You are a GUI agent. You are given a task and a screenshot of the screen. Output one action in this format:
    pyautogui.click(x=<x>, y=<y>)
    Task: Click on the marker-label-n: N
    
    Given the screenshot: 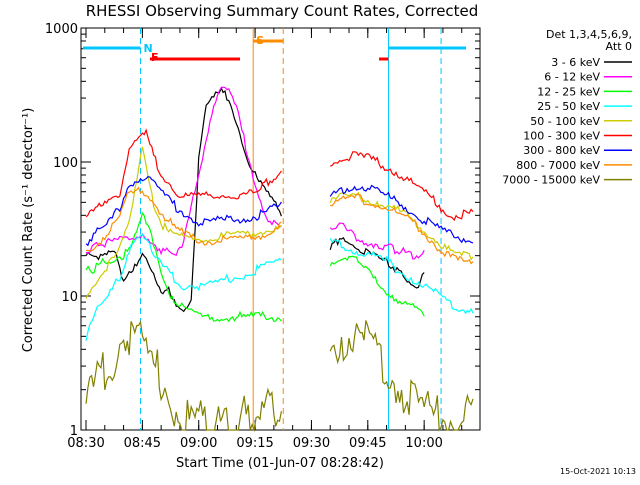 What is the action you would take?
    pyautogui.click(x=147, y=48)
    